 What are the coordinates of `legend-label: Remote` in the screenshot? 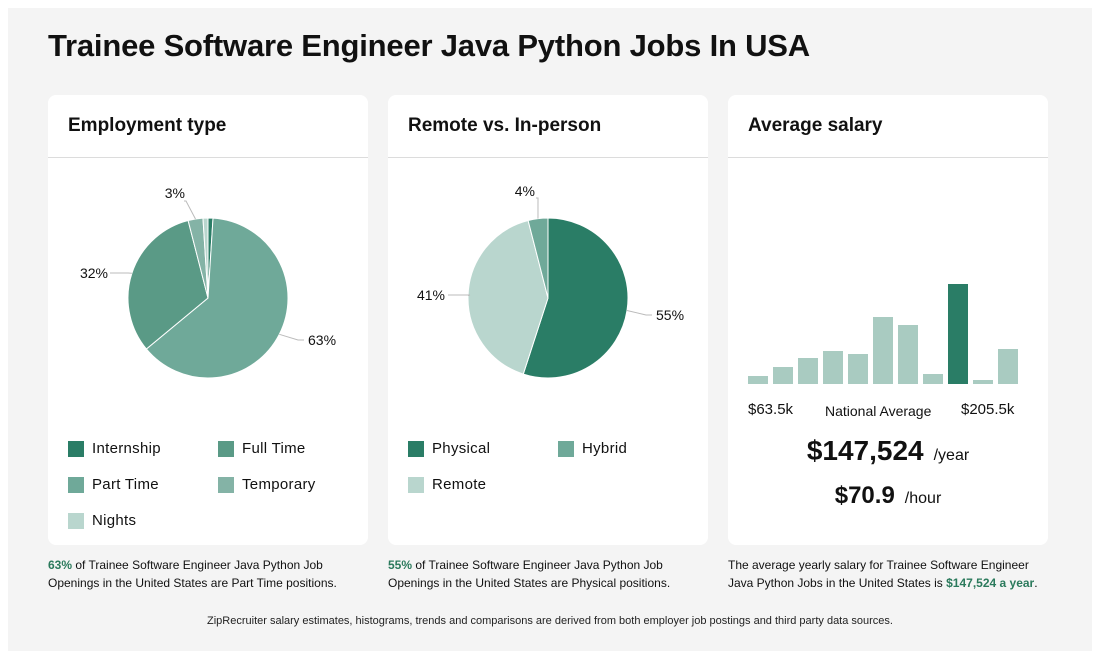 It's located at (459, 484).